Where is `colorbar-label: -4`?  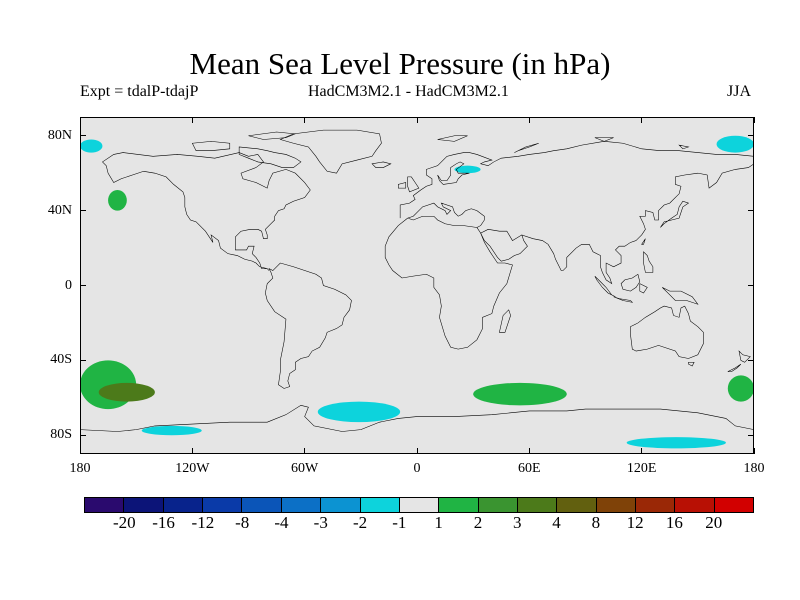
colorbar-label: -4 is located at coordinates (281, 522).